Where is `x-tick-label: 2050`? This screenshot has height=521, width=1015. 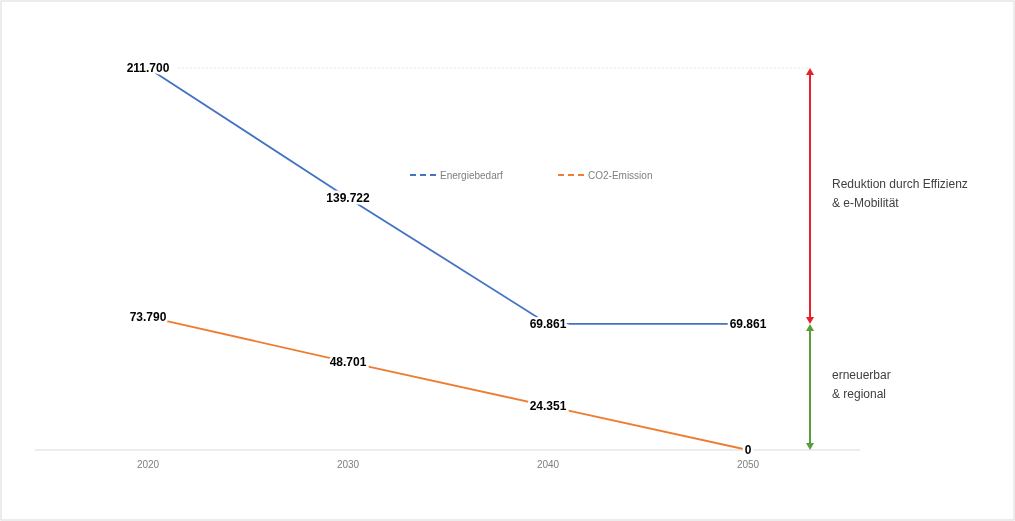 x-tick-label: 2050 is located at coordinates (748, 464).